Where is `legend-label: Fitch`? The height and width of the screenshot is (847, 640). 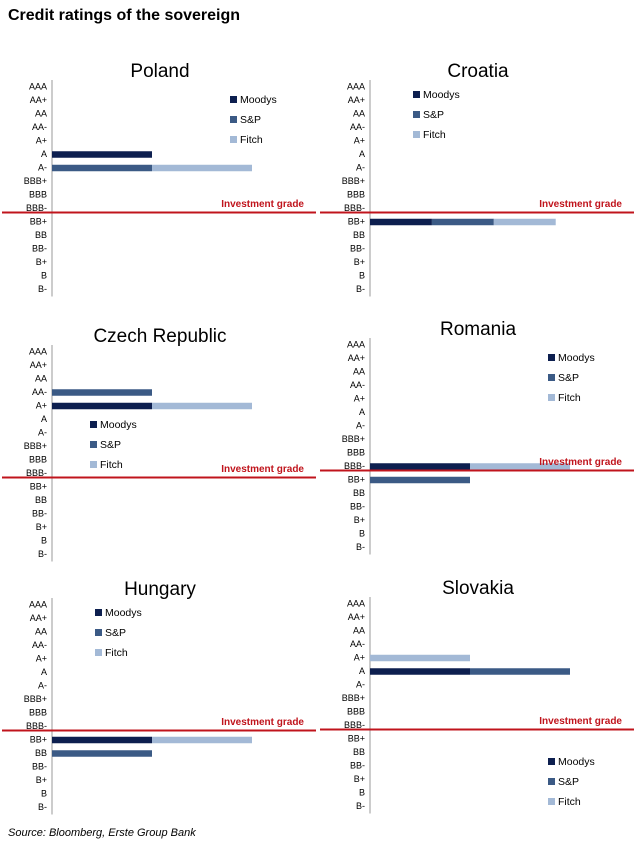
legend-label: Fitch is located at coordinates (111, 465).